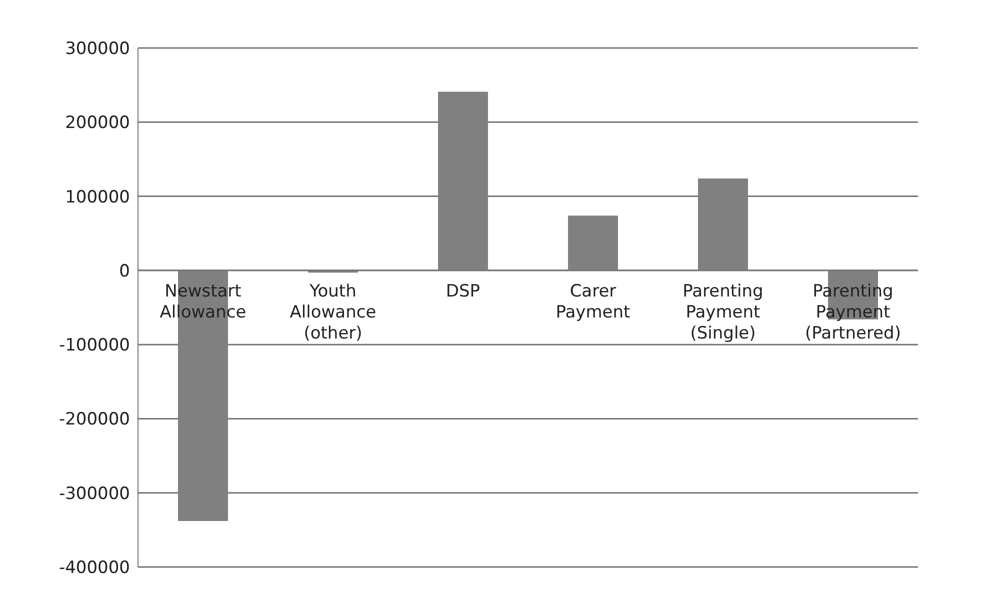 This screenshot has height=610, width=985. What do you see at coordinates (97, 49) in the screenshot?
I see `y-tick-label: 300000` at bounding box center [97, 49].